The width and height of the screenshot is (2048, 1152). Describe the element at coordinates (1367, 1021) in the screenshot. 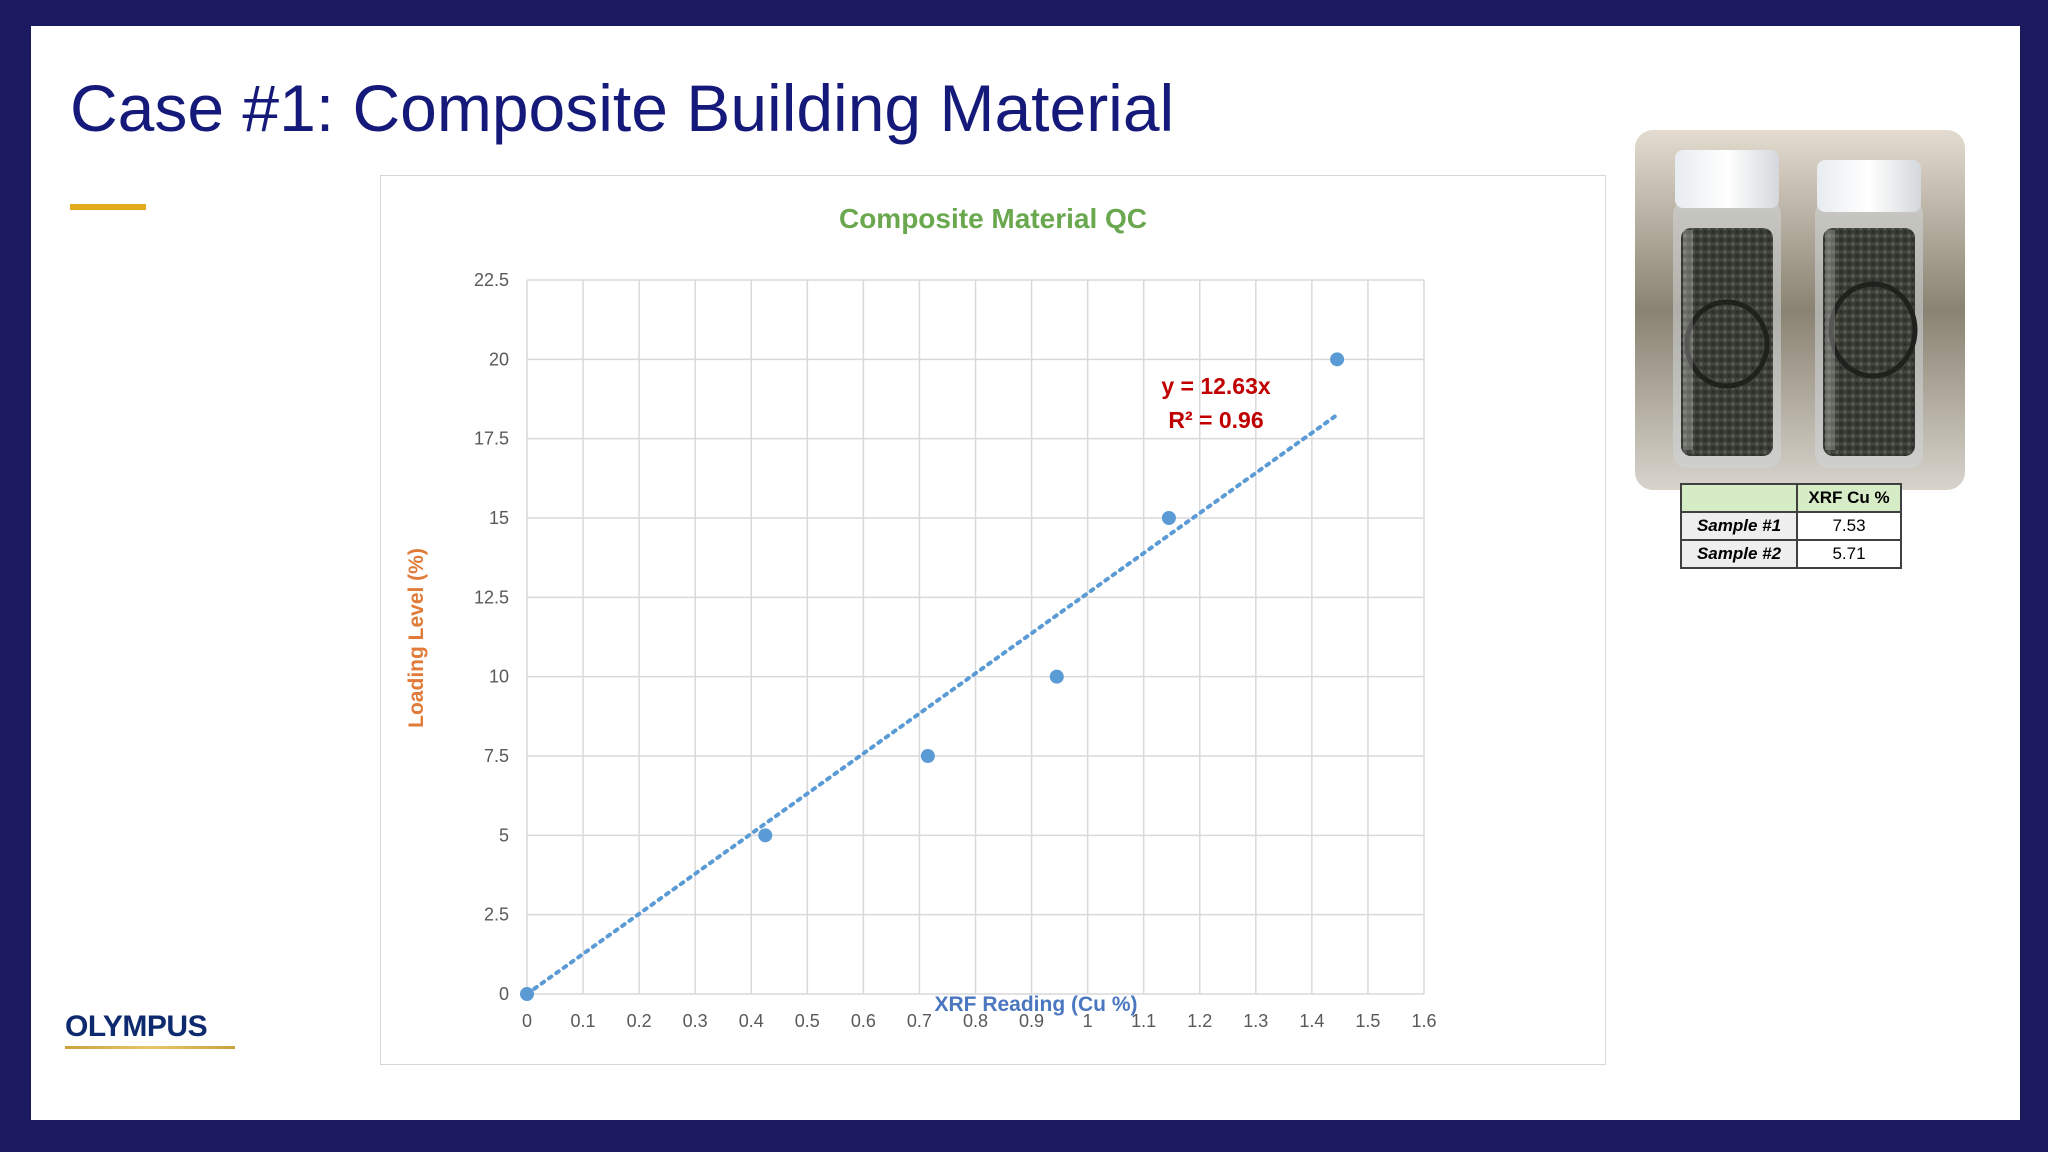

I see `x-tick-label: 1.5` at that location.